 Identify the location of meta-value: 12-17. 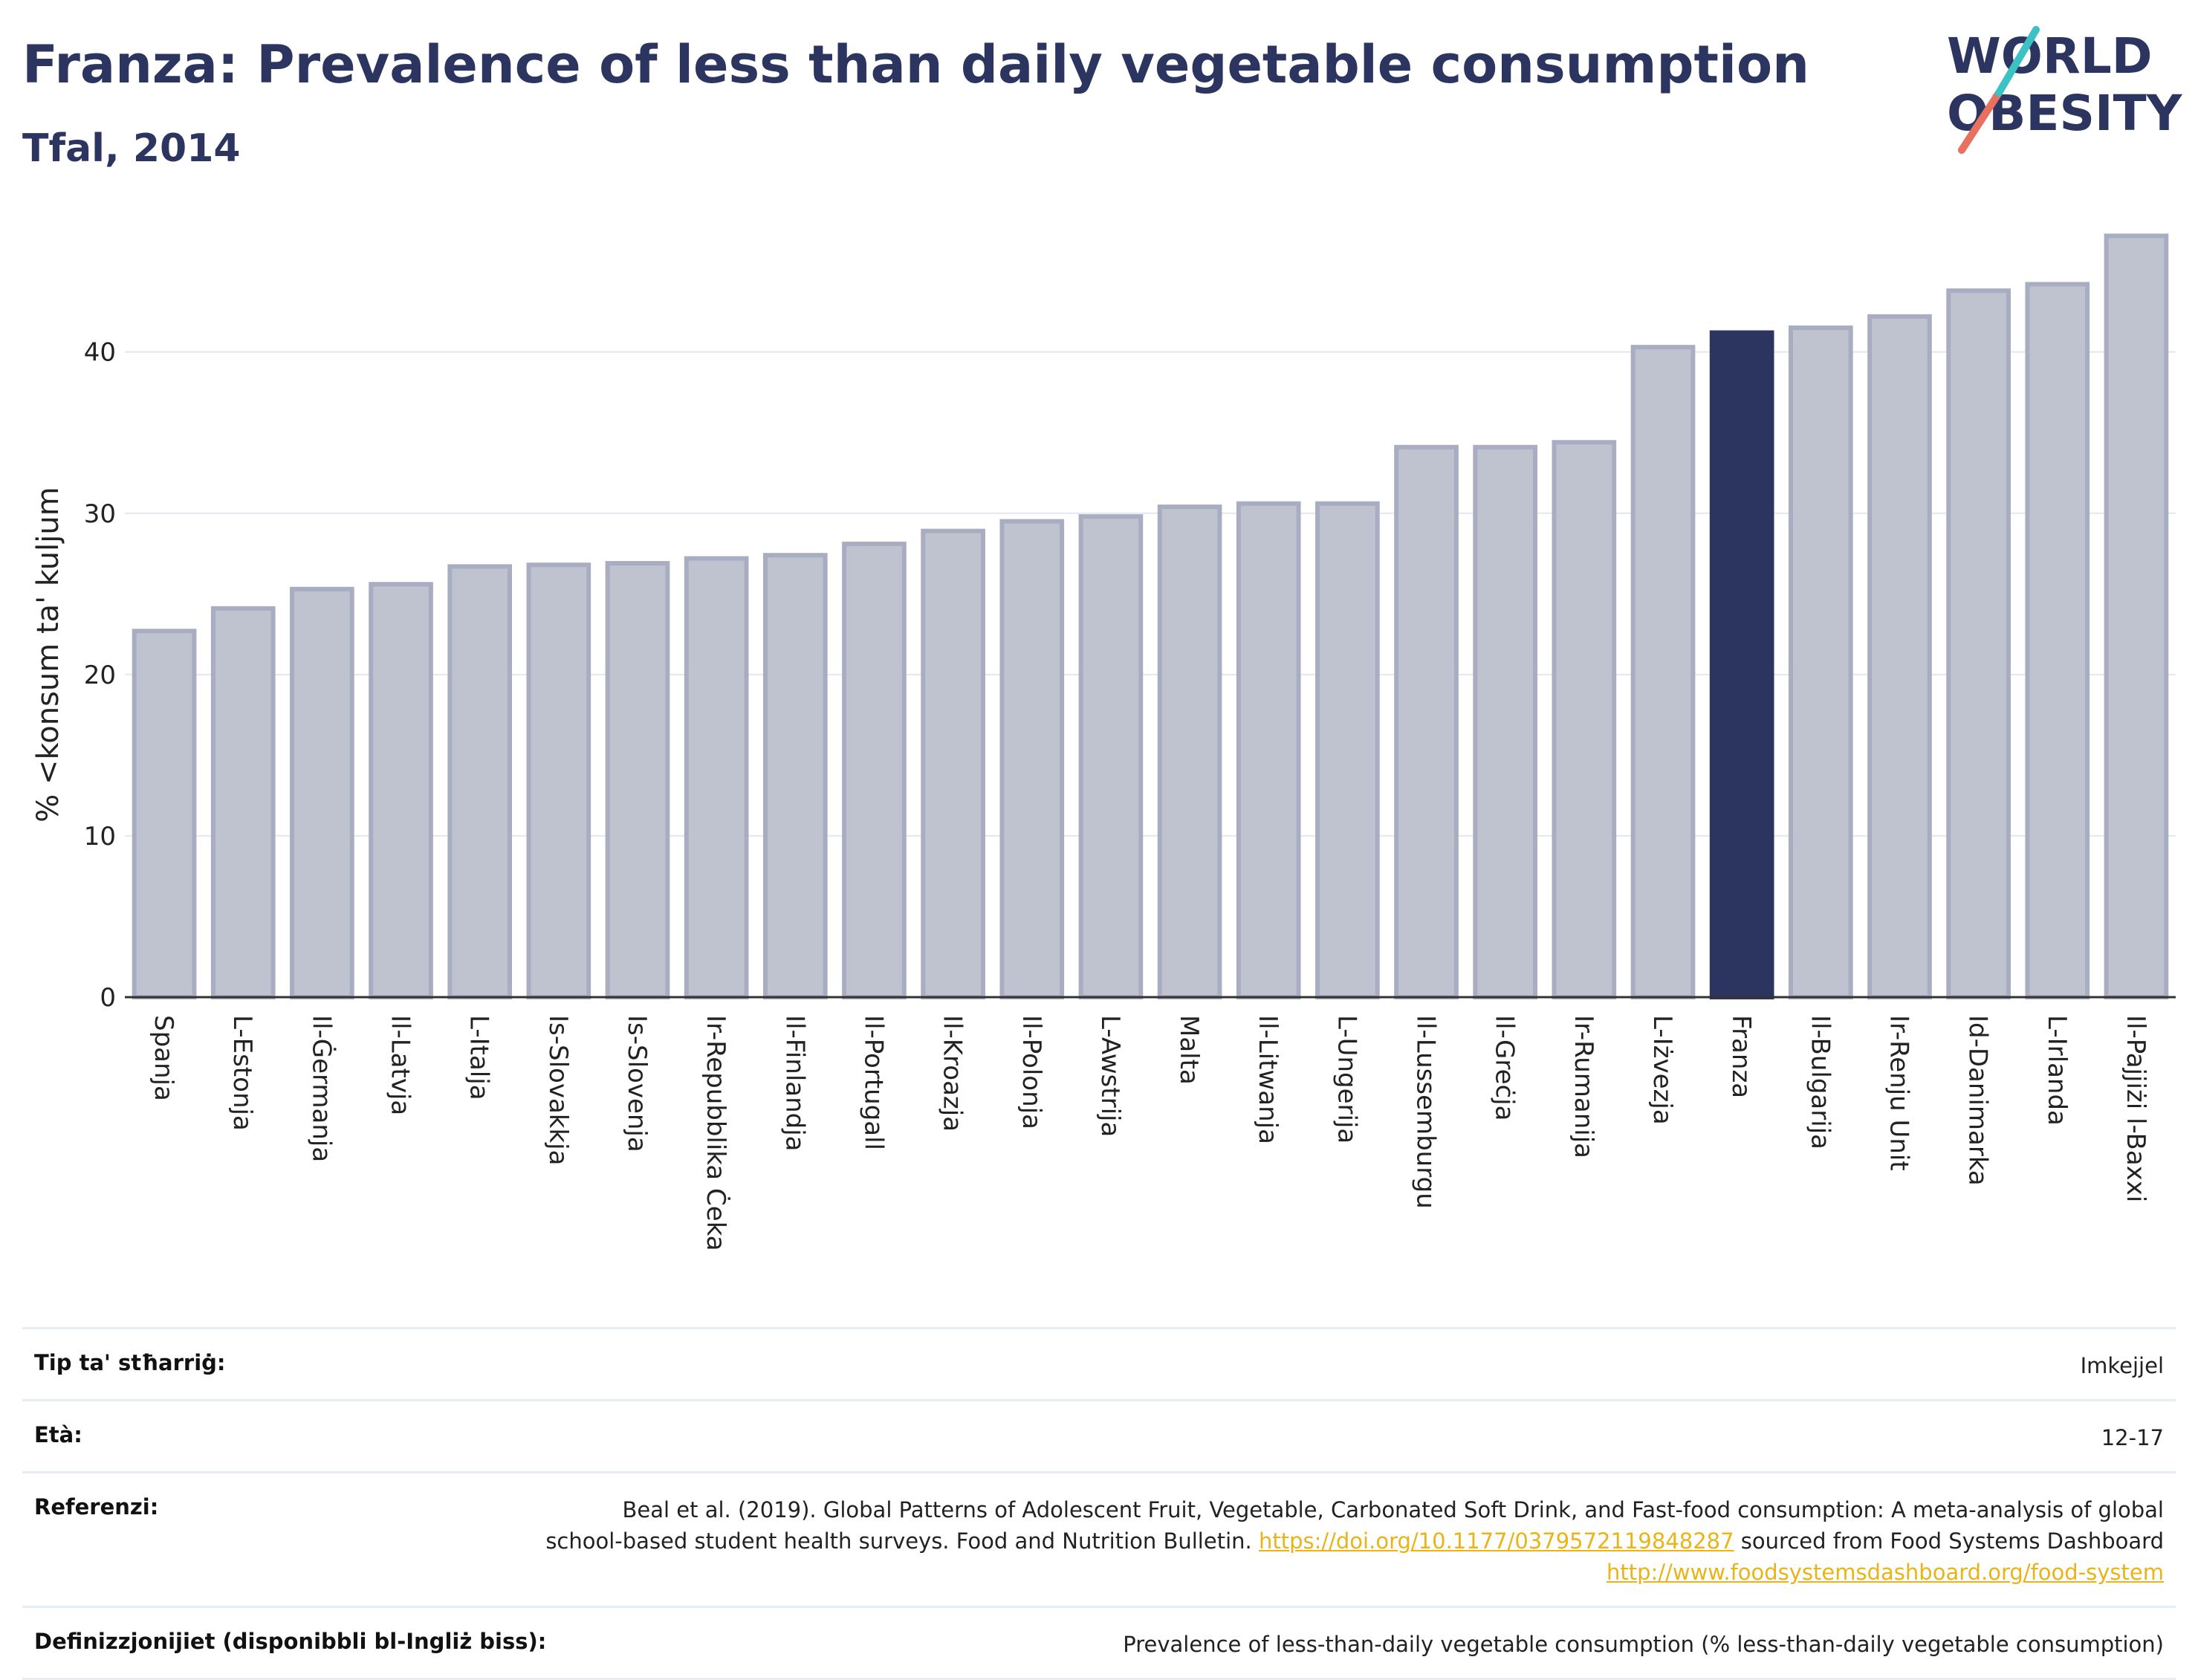
(2132, 1438).